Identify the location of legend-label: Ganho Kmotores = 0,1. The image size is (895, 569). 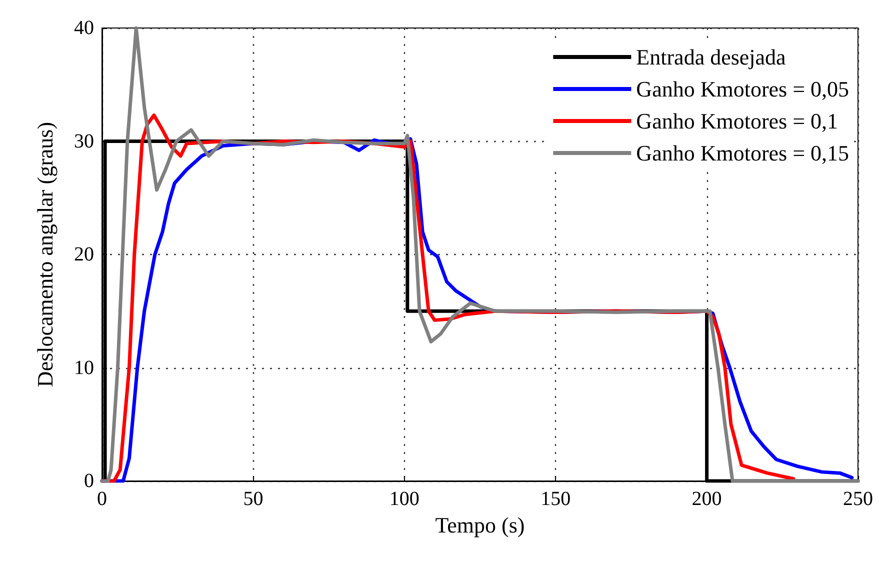
(737, 121).